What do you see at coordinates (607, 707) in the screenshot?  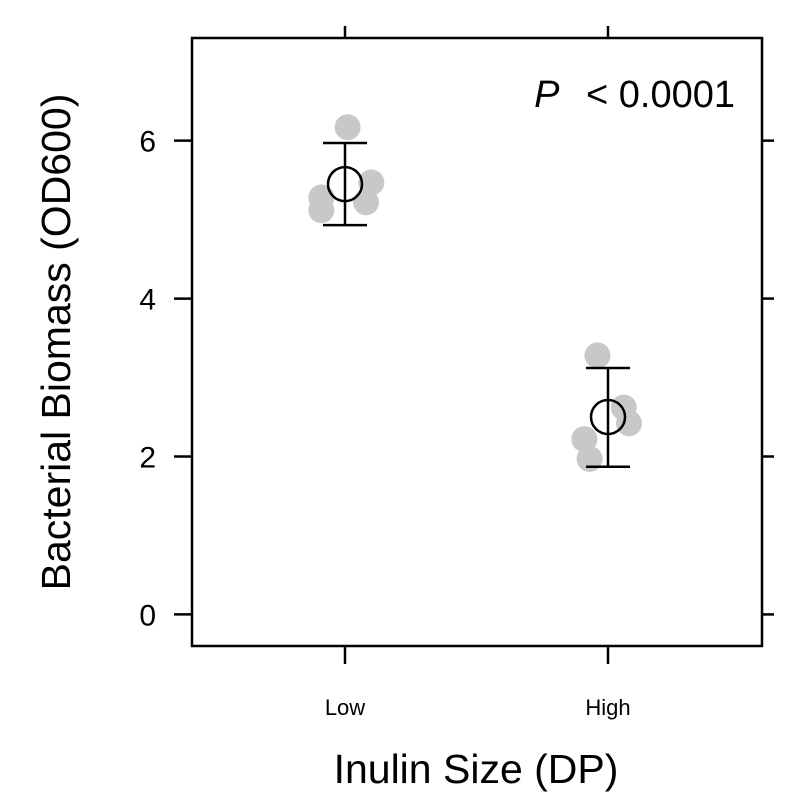 I see `x-tick-label: High` at bounding box center [607, 707].